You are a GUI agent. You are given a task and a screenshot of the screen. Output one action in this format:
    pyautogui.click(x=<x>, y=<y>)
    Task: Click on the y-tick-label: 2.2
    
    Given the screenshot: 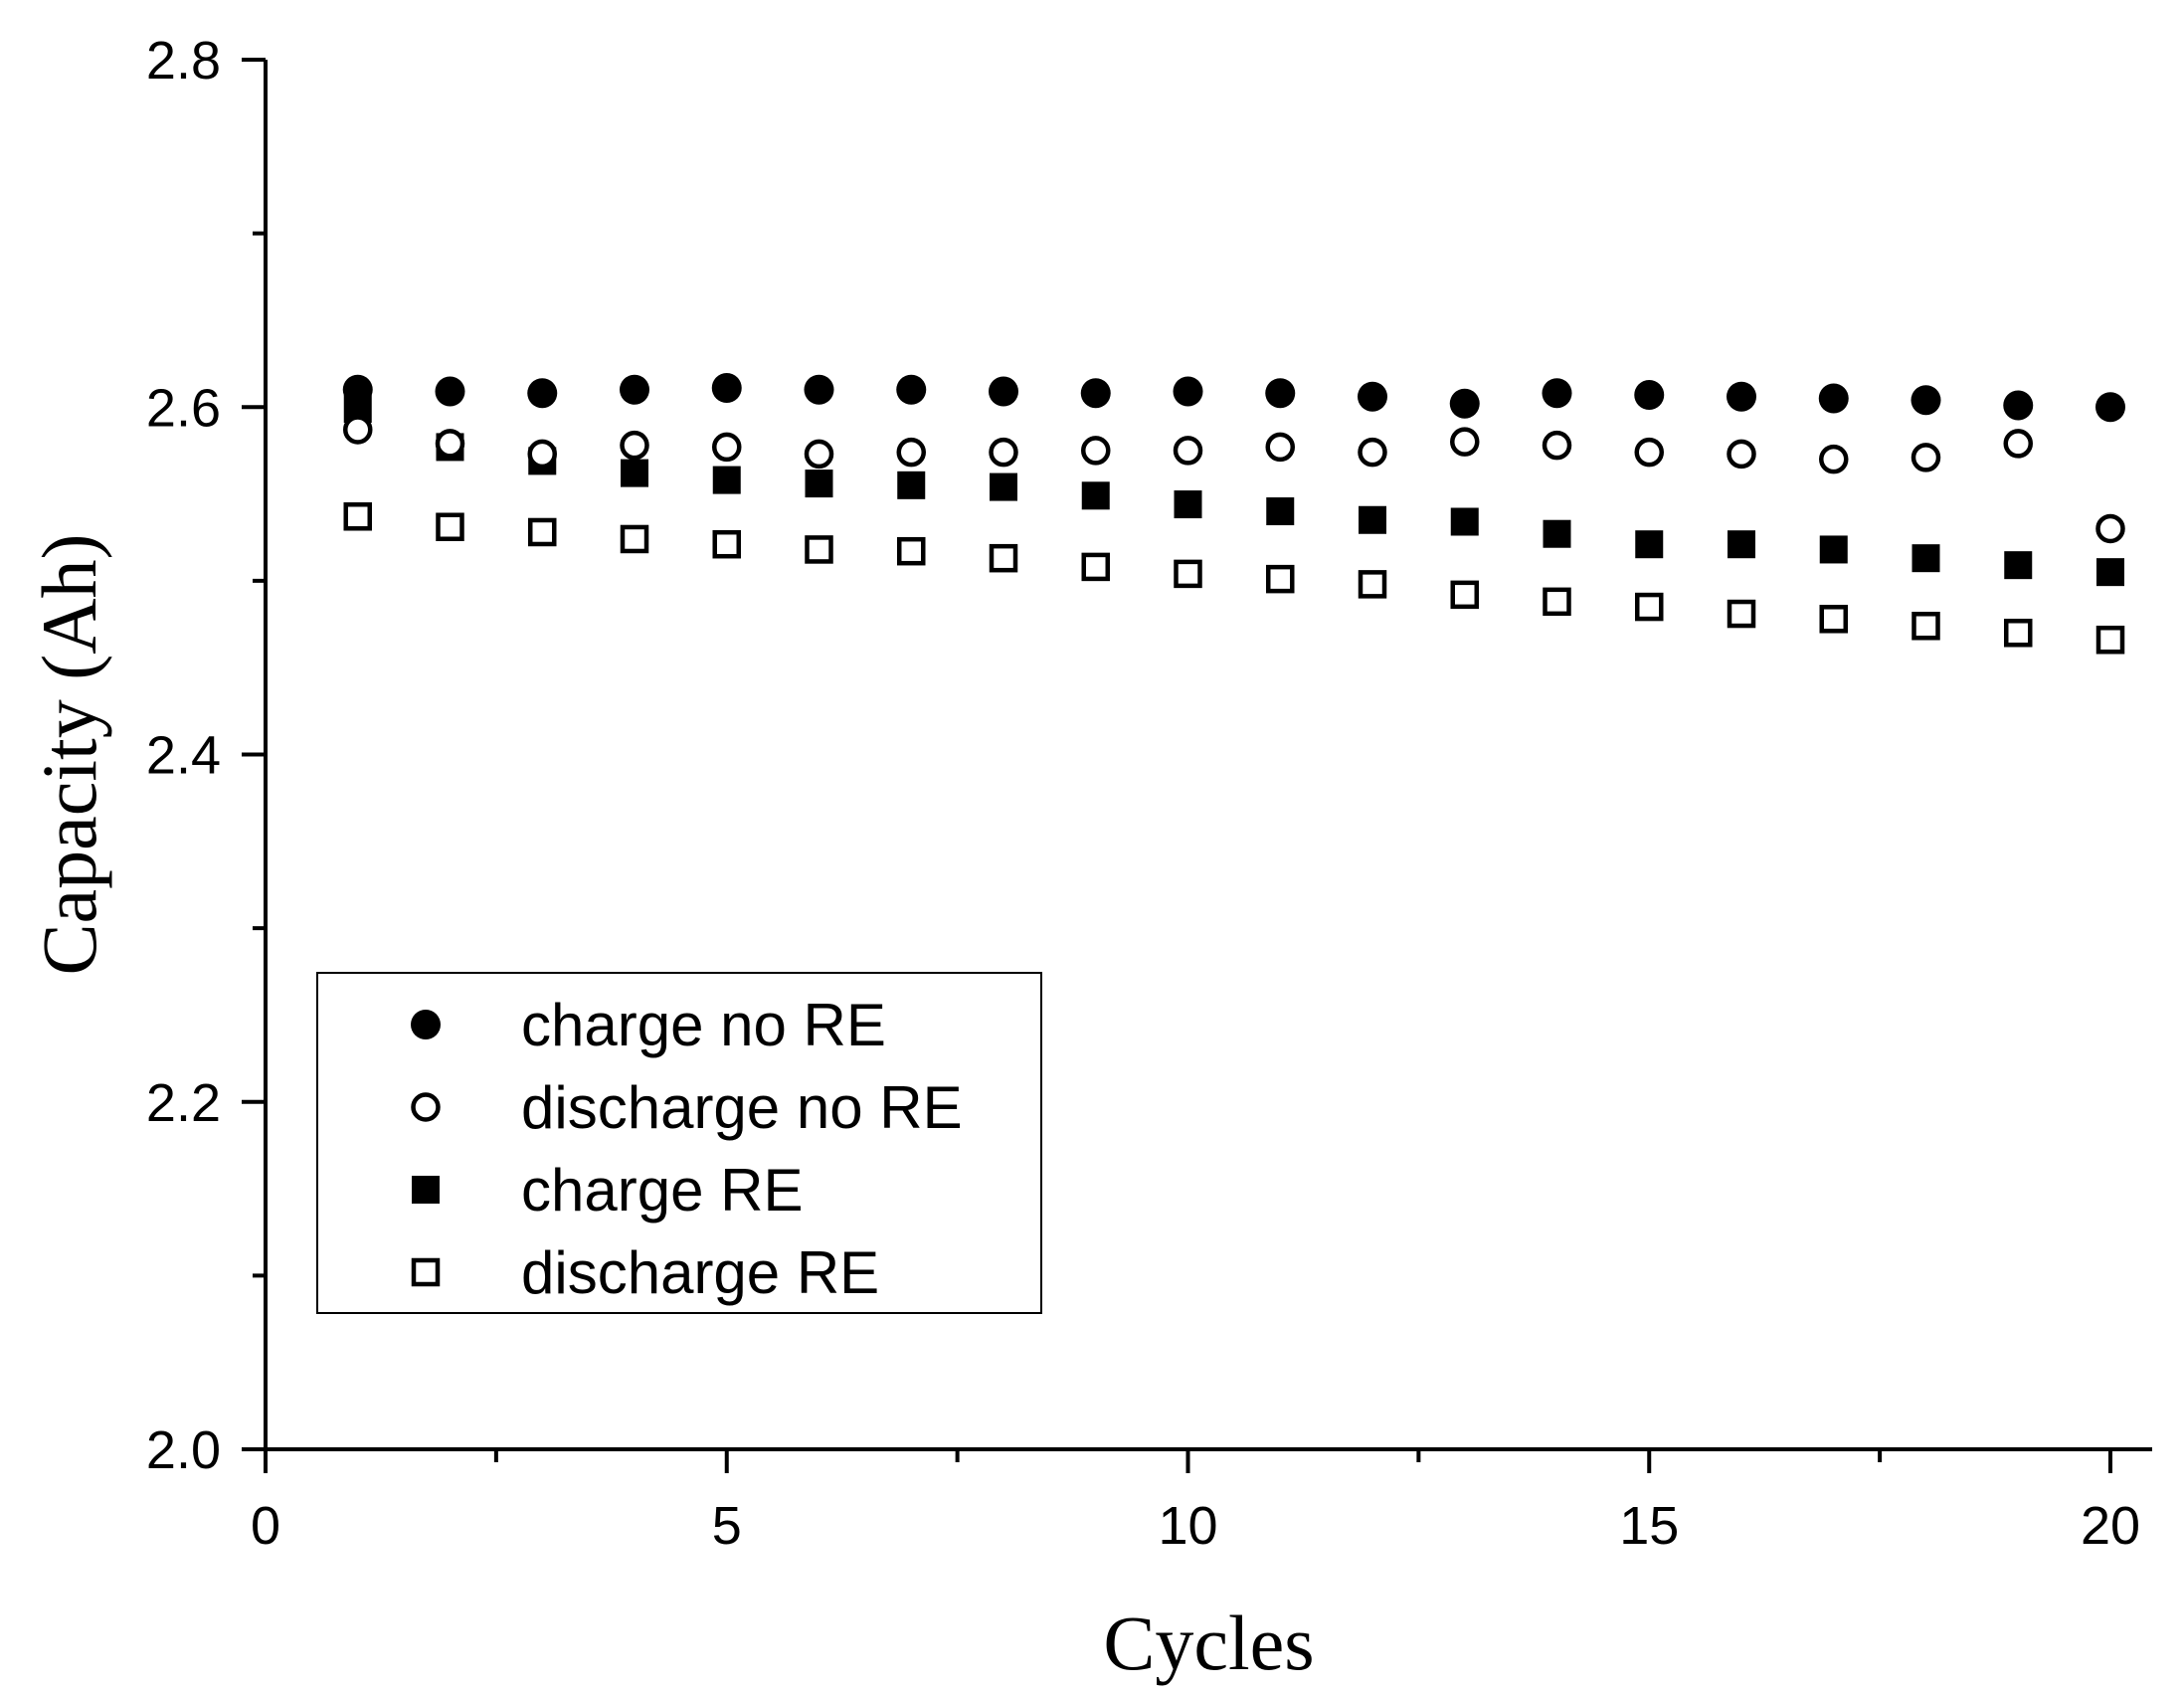 What is the action you would take?
    pyautogui.click(x=183, y=1103)
    